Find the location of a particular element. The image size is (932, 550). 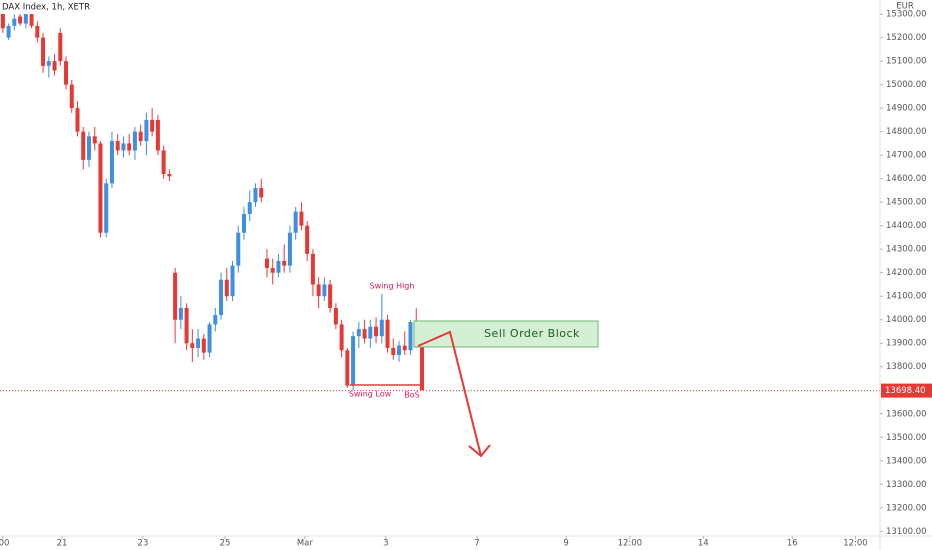

y-tick-label: 14600.00 is located at coordinates (906, 179).